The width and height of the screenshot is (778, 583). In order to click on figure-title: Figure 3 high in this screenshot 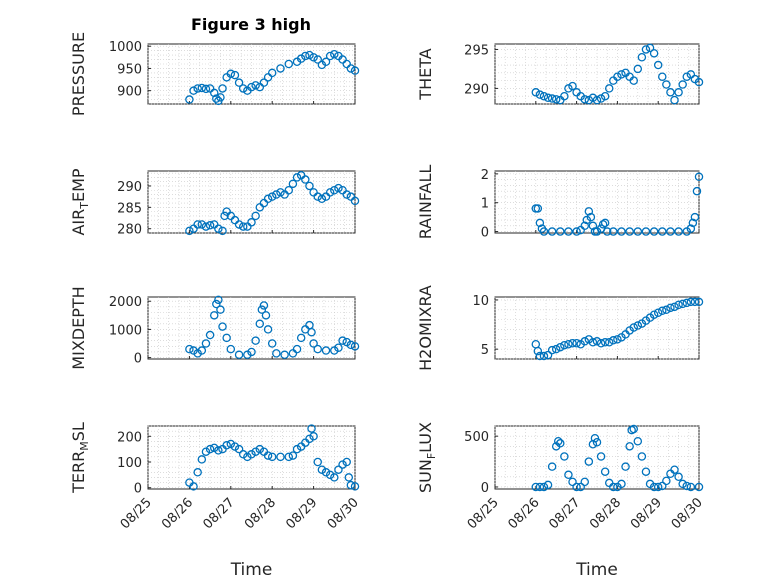, I will do `click(251, 24)`.